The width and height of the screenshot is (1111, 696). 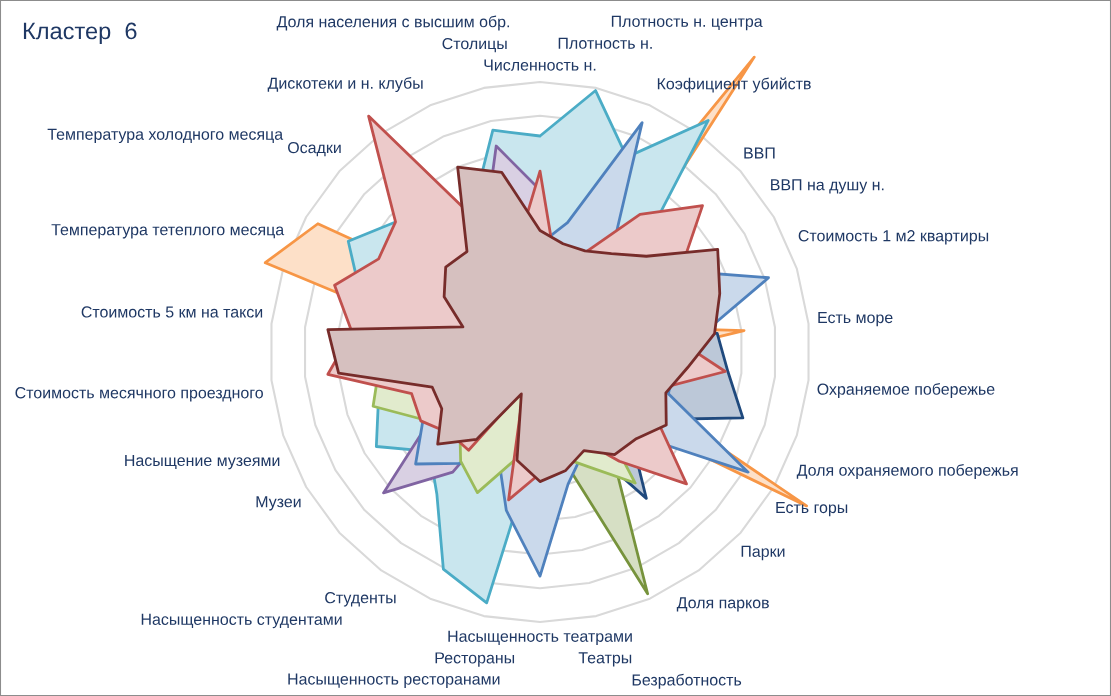 I want to click on spoke-label: Столицы, so click(x=474, y=45).